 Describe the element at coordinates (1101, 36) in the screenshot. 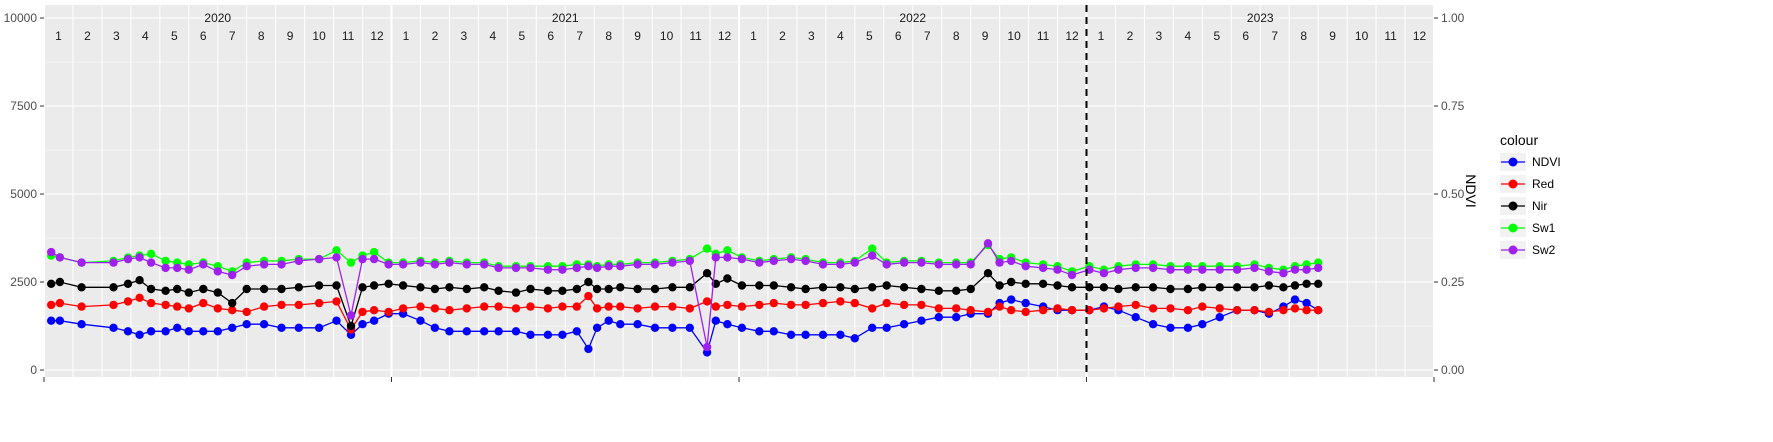

I see `month-label: 1` at that location.